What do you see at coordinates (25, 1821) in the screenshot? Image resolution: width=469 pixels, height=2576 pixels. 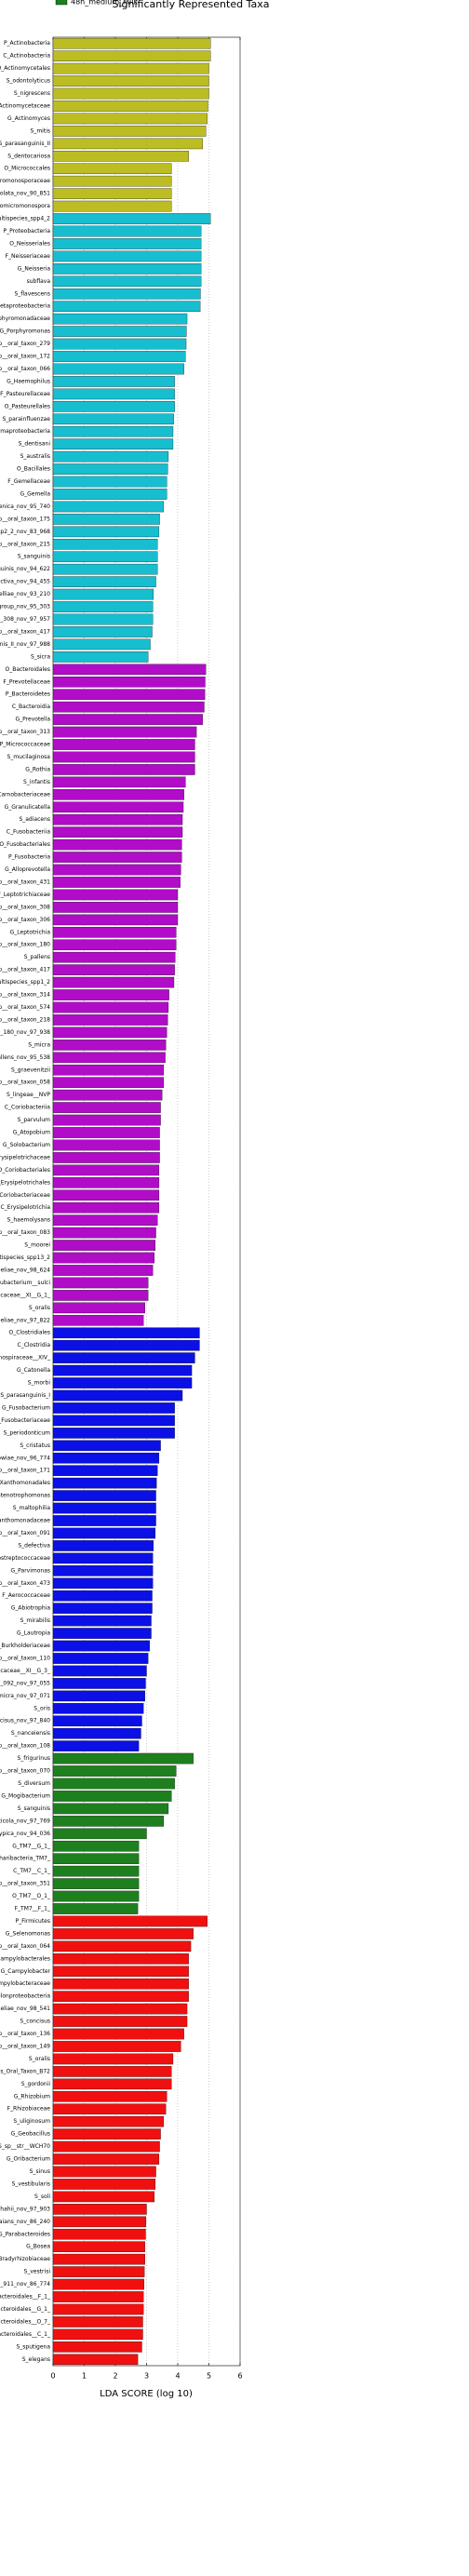 I see `y-tick-label: S_histicola_nov_97_769` at bounding box center [25, 1821].